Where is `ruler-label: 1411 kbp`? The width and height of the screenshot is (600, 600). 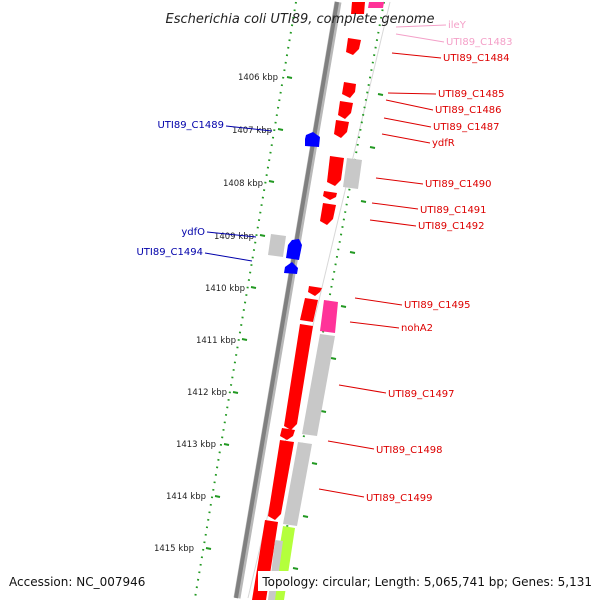
ruler-label: 1411 kbp is located at coordinates (216, 341).